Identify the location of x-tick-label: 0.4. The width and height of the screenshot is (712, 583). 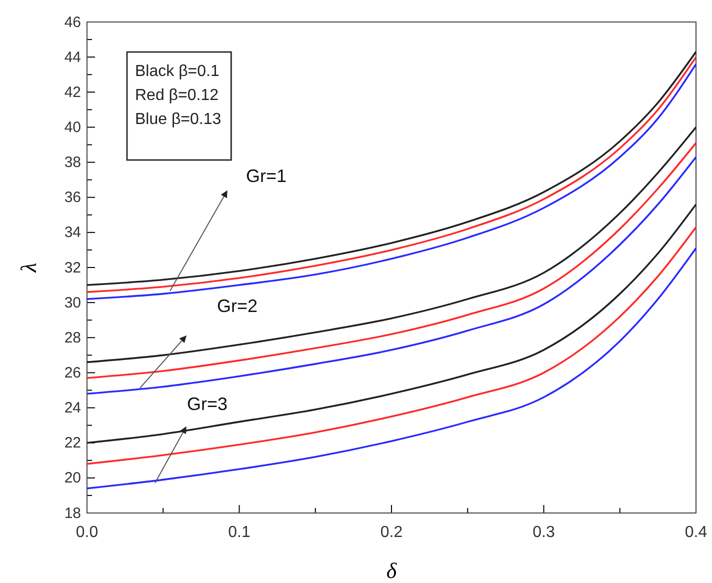
(696, 532).